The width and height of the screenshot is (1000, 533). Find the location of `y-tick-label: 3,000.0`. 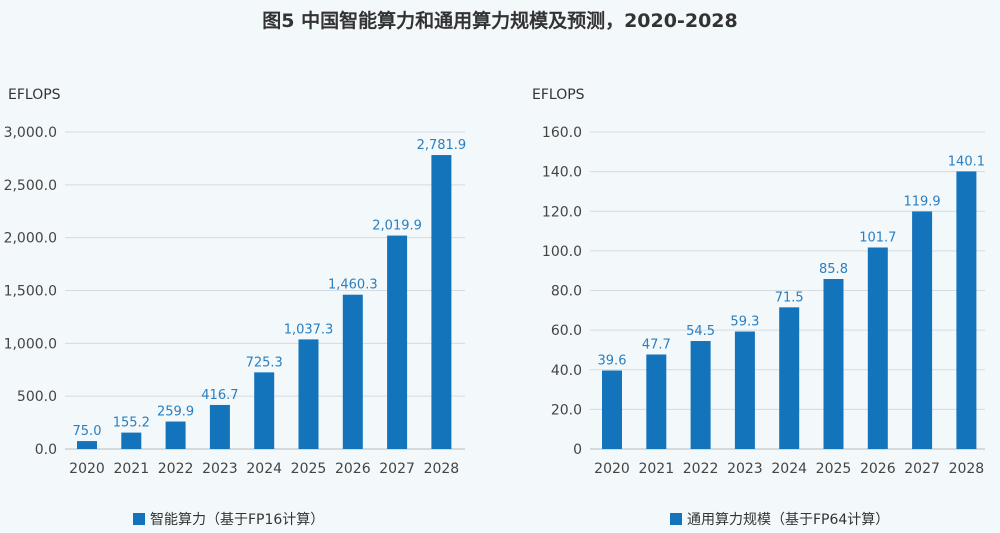

y-tick-label: 3,000.0 is located at coordinates (30, 133).